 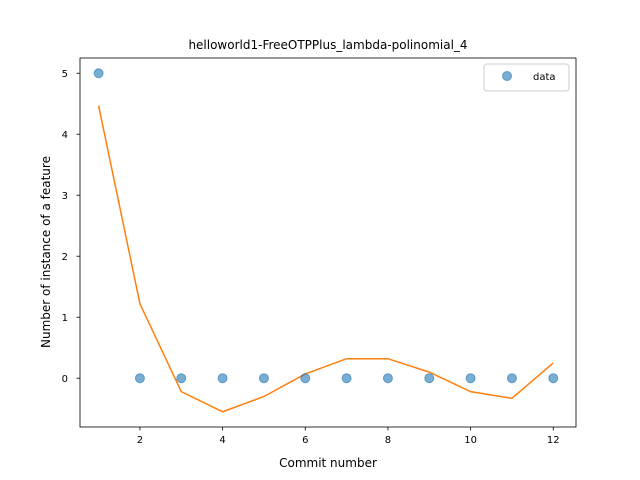 I want to click on legend-label-data: data, so click(x=544, y=77).